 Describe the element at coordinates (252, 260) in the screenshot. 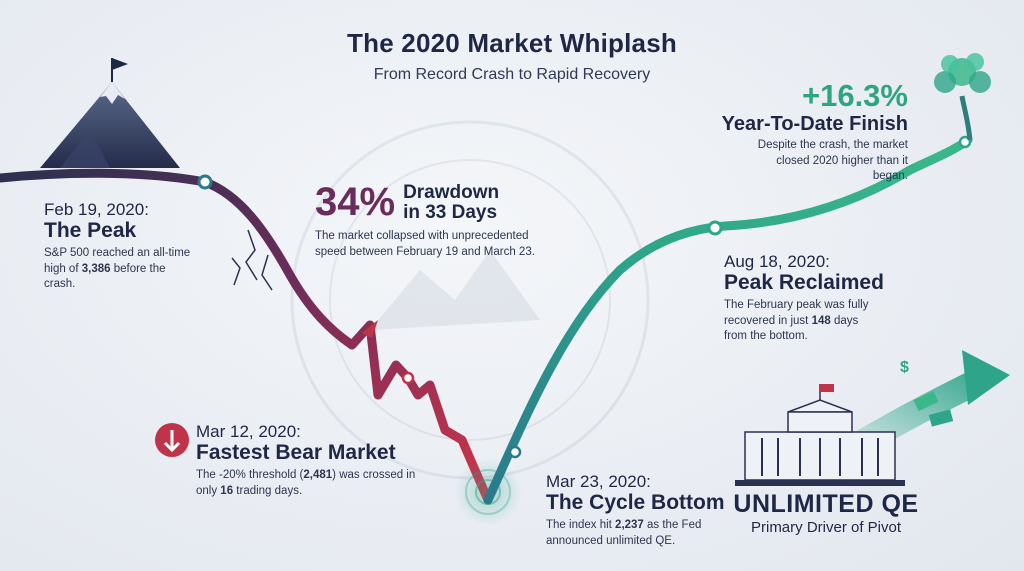

I see `crack-lines` at that location.